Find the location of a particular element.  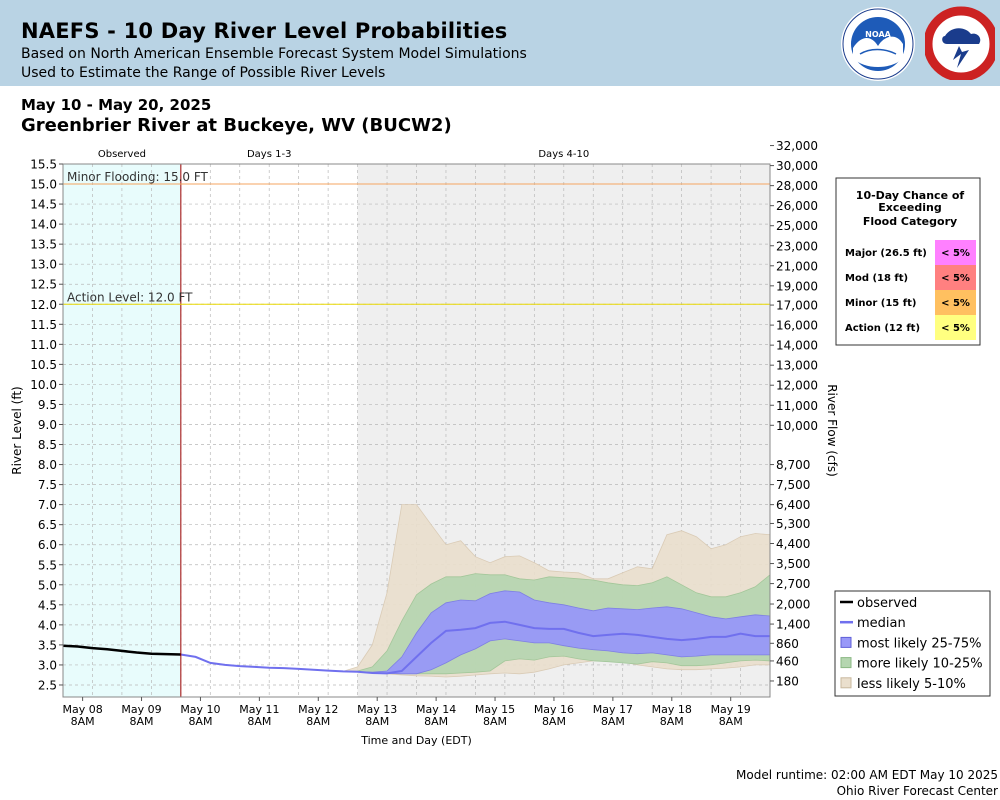

y-tick-label: 8.0 is located at coordinates (47, 465).